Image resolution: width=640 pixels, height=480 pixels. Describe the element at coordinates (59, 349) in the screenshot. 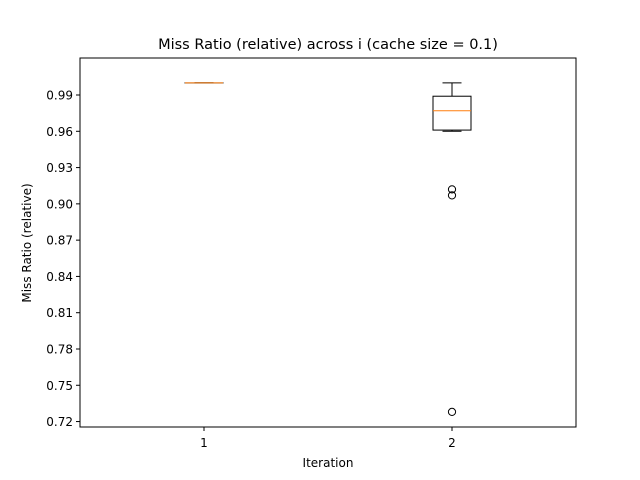

I see `y-tick-label: 0.78` at that location.